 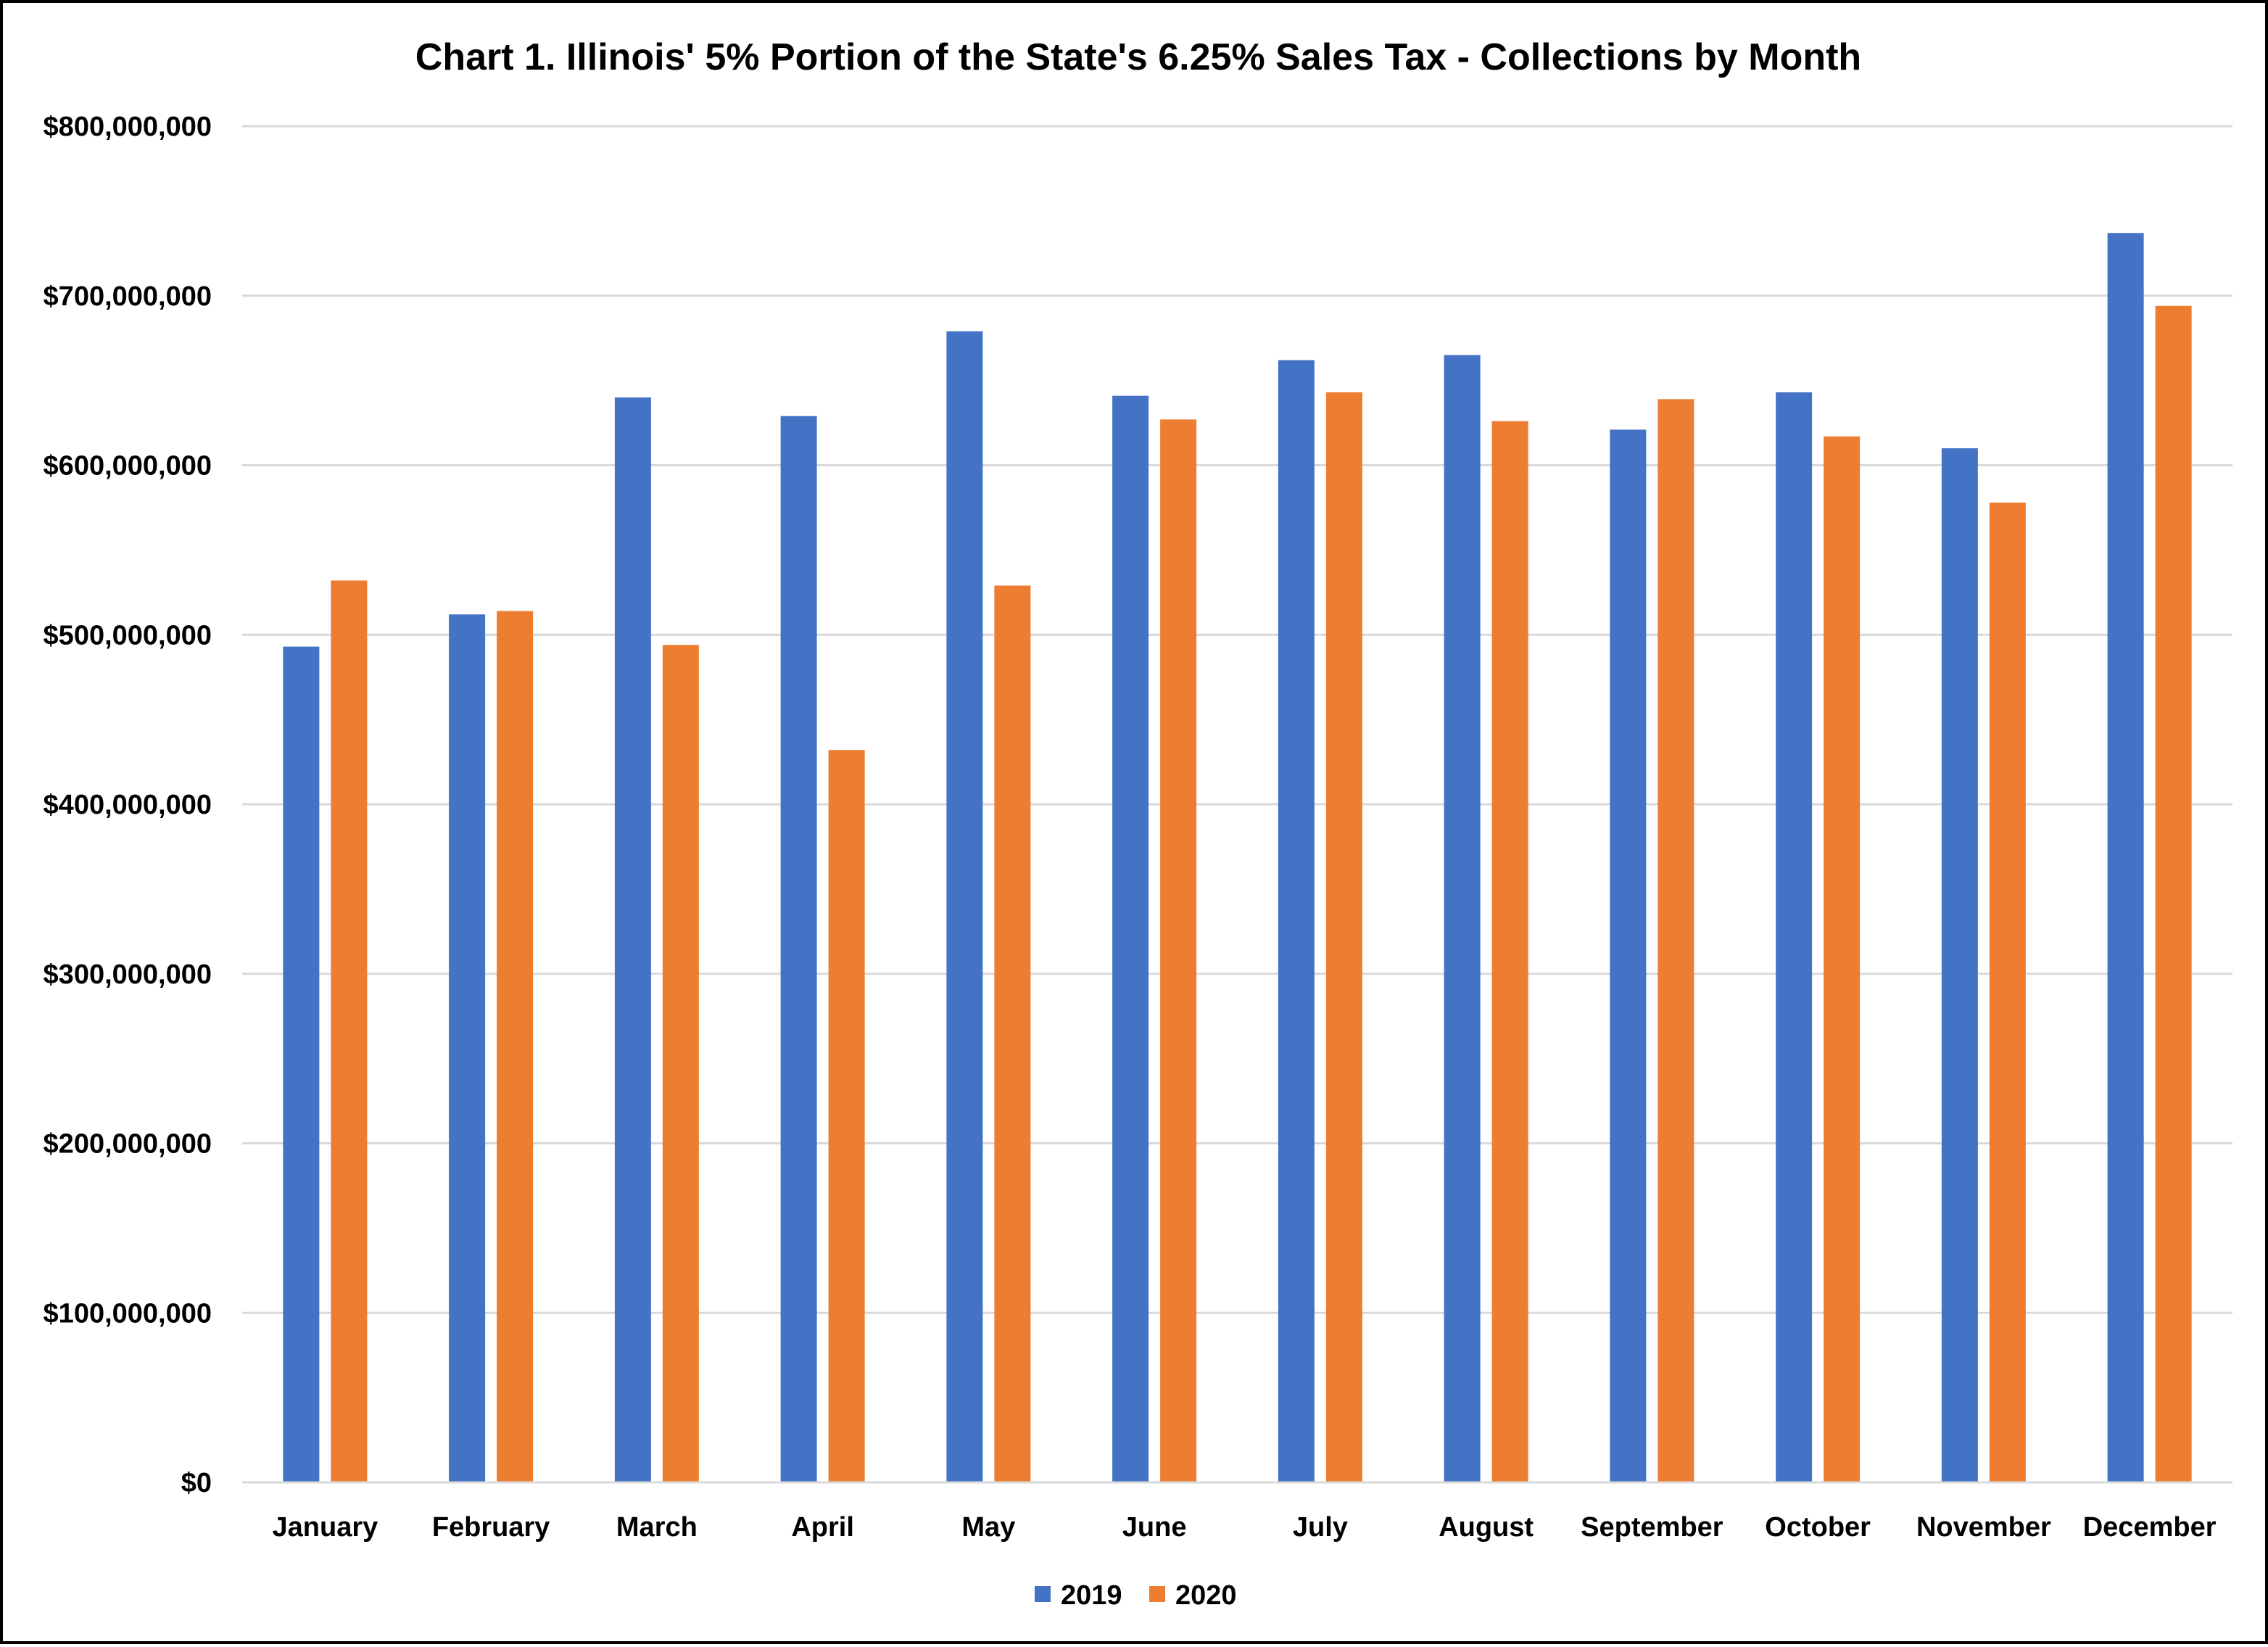 I want to click on bar-2019-august, so click(x=1462, y=918).